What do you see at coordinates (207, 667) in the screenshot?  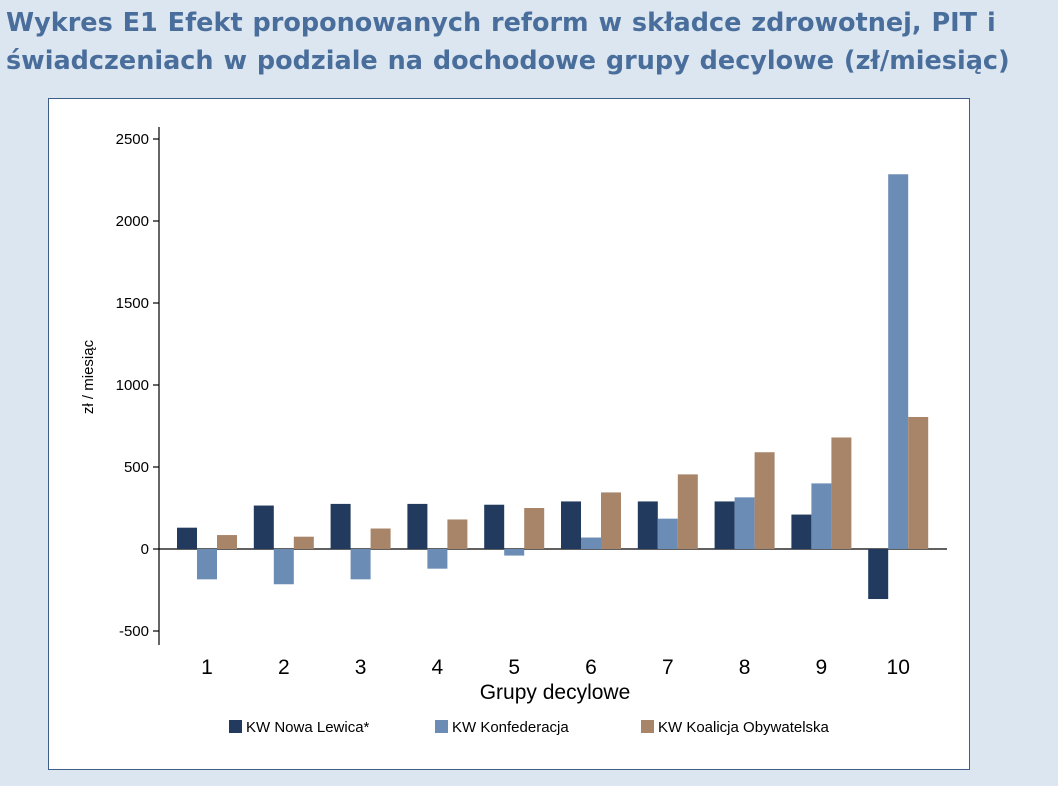 I see `x-tick-label: 1` at bounding box center [207, 667].